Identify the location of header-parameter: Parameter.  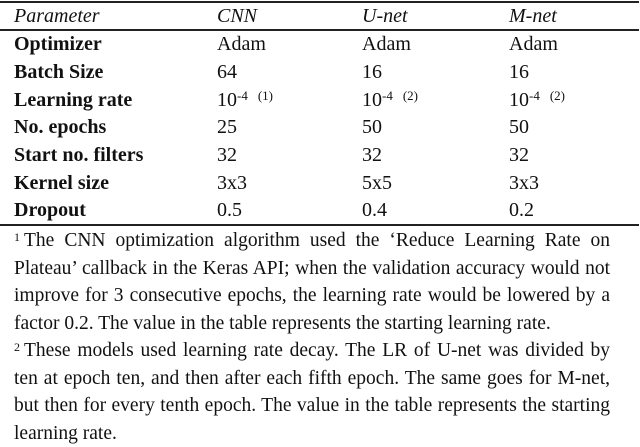
(57, 16).